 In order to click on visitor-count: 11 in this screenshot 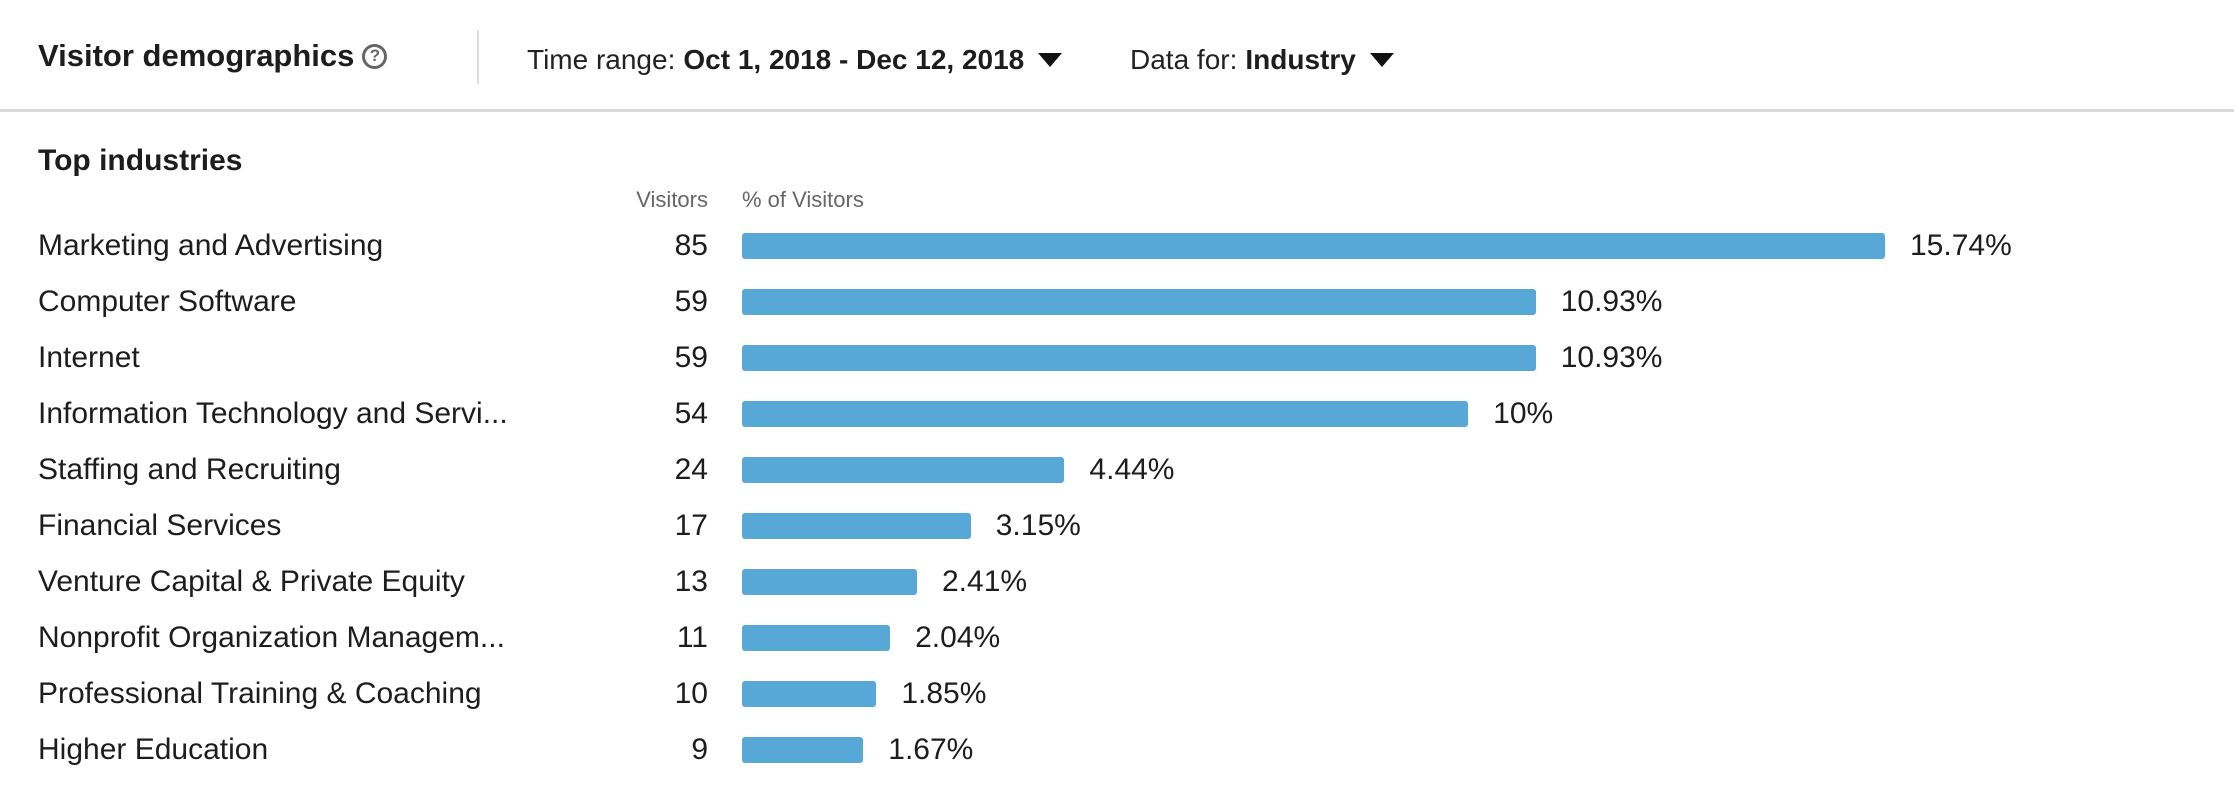, I will do `click(692, 637)`.